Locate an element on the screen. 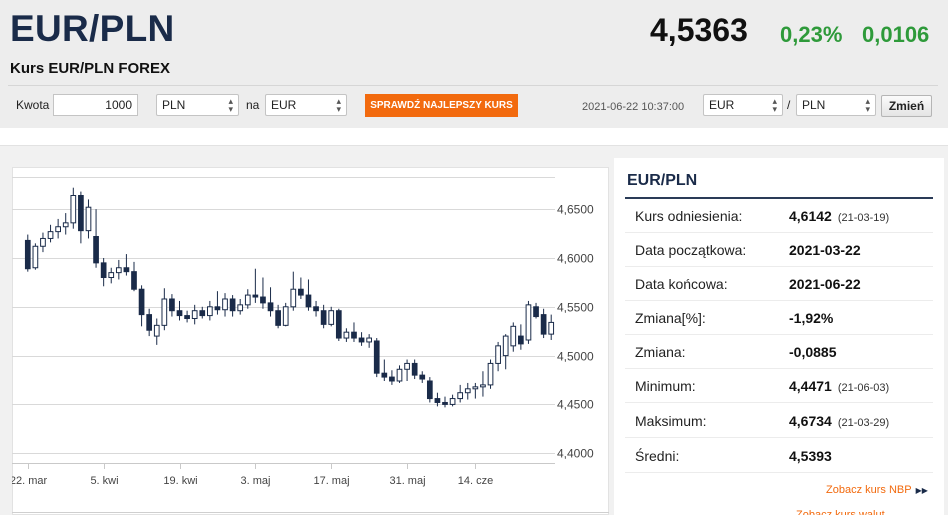 This screenshot has height=515, width=948. pair-slash: / is located at coordinates (789, 105).